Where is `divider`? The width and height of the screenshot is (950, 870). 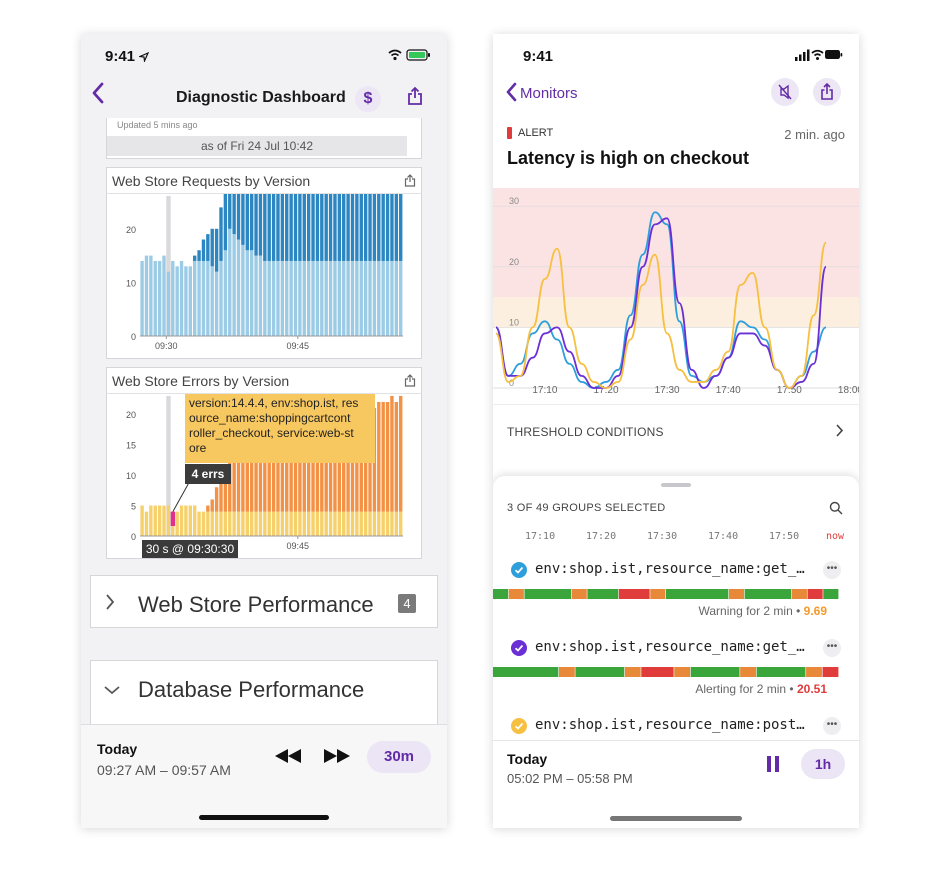 divider is located at coordinates (676, 404).